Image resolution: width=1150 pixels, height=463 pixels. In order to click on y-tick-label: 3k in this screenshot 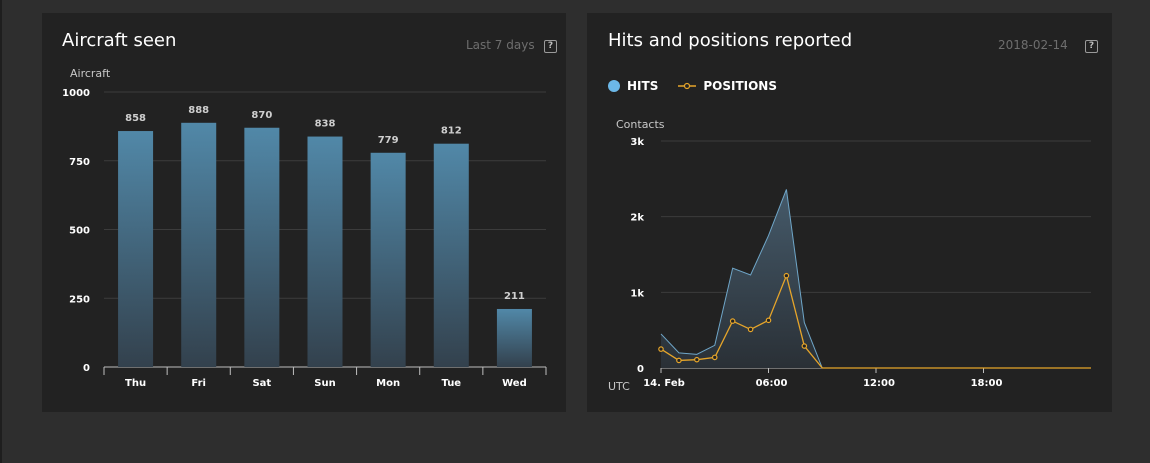, I will do `click(637, 142)`.